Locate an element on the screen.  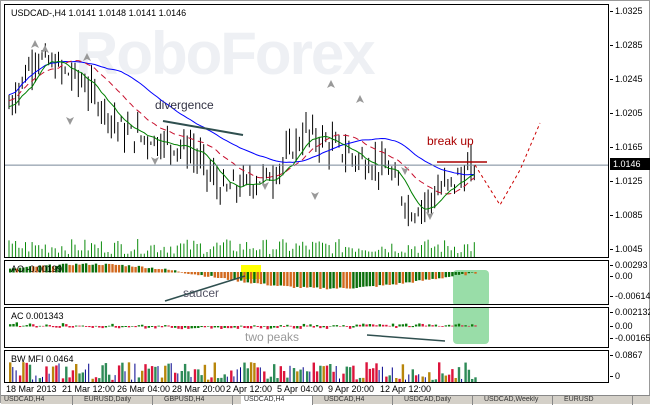
chart-tab: GBPUSD,H4 is located at coordinates (197, 400).